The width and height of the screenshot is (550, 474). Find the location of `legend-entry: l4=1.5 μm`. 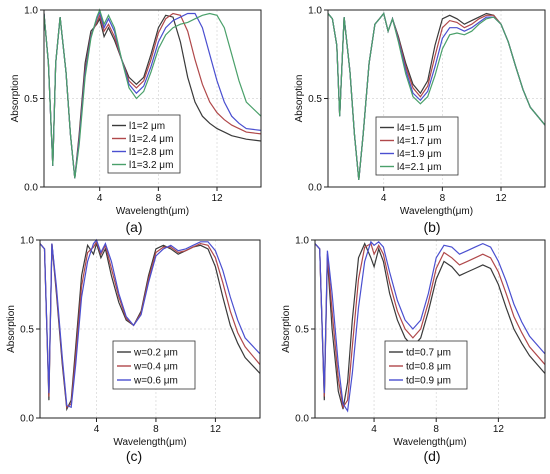

legend-entry: l4=1.5 μm is located at coordinates (419, 128).